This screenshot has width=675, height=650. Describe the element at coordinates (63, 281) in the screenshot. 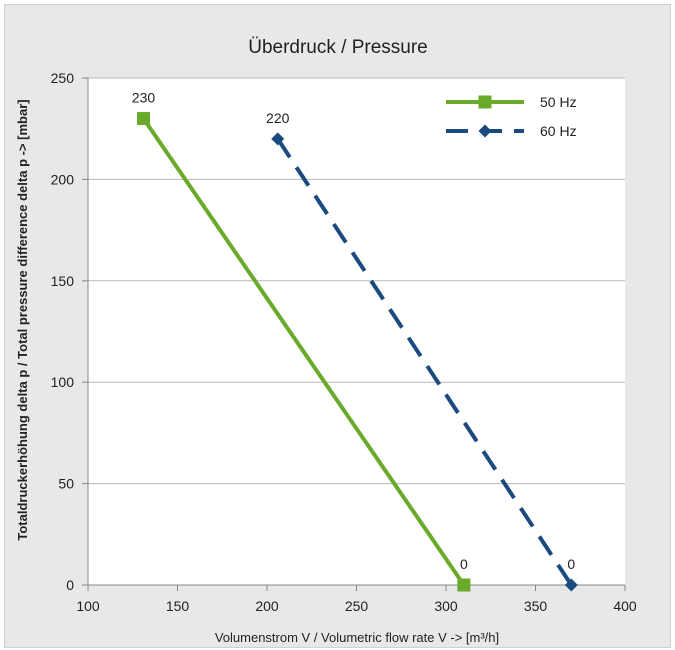

I see `y-tick-label: 150` at that location.